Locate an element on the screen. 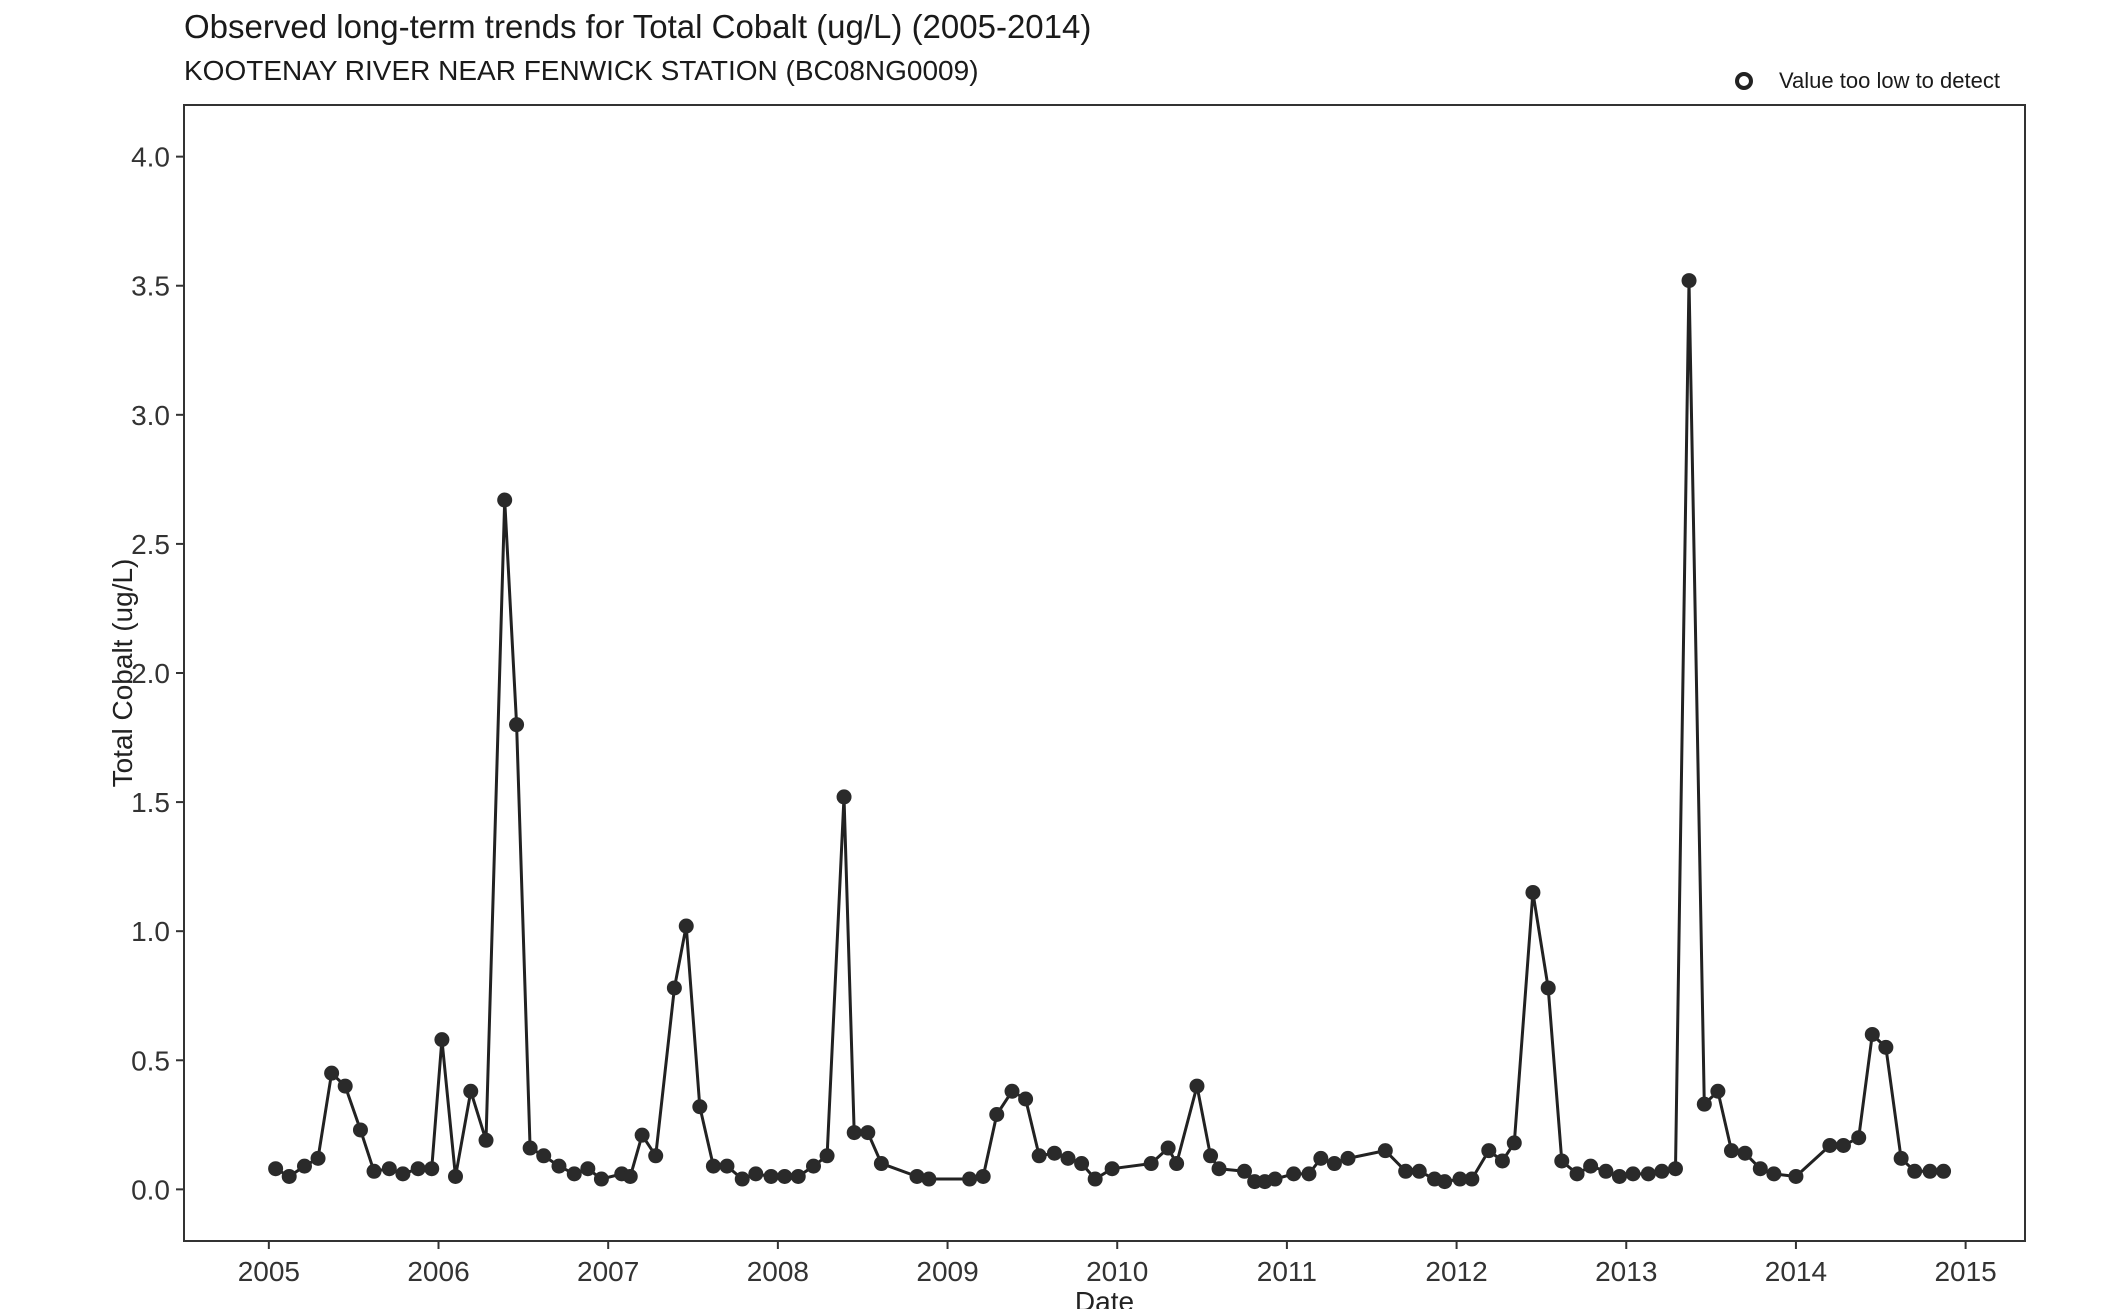 The image size is (2112, 1309). open-circle-legend-icon is located at coordinates (1744, 81).